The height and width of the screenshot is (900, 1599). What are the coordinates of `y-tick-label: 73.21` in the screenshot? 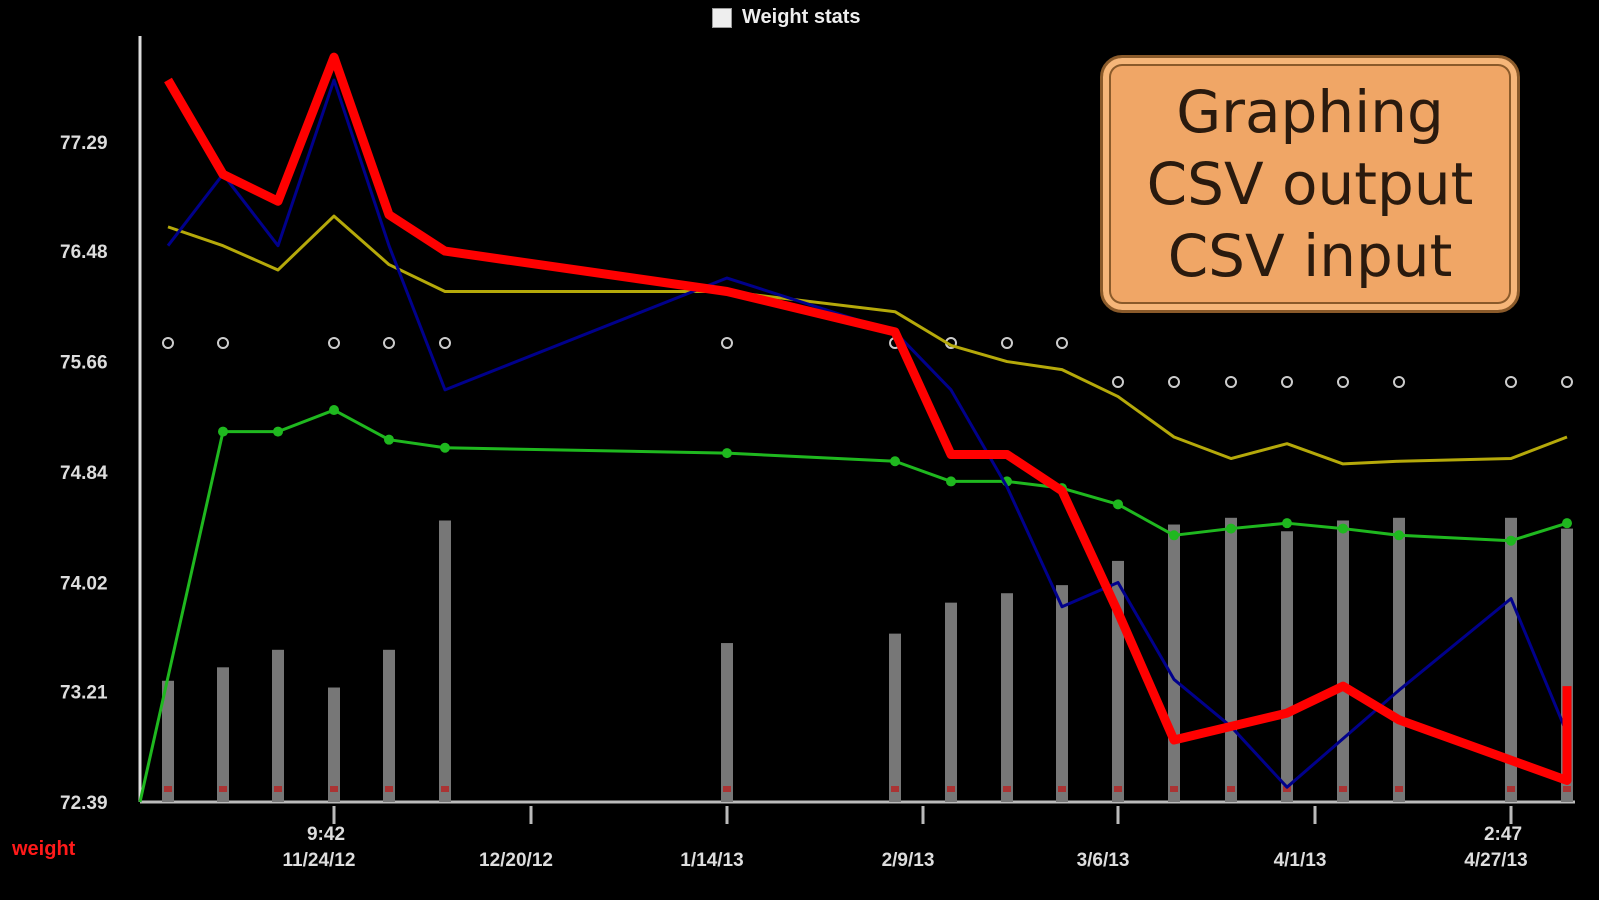 It's located at (84, 693).